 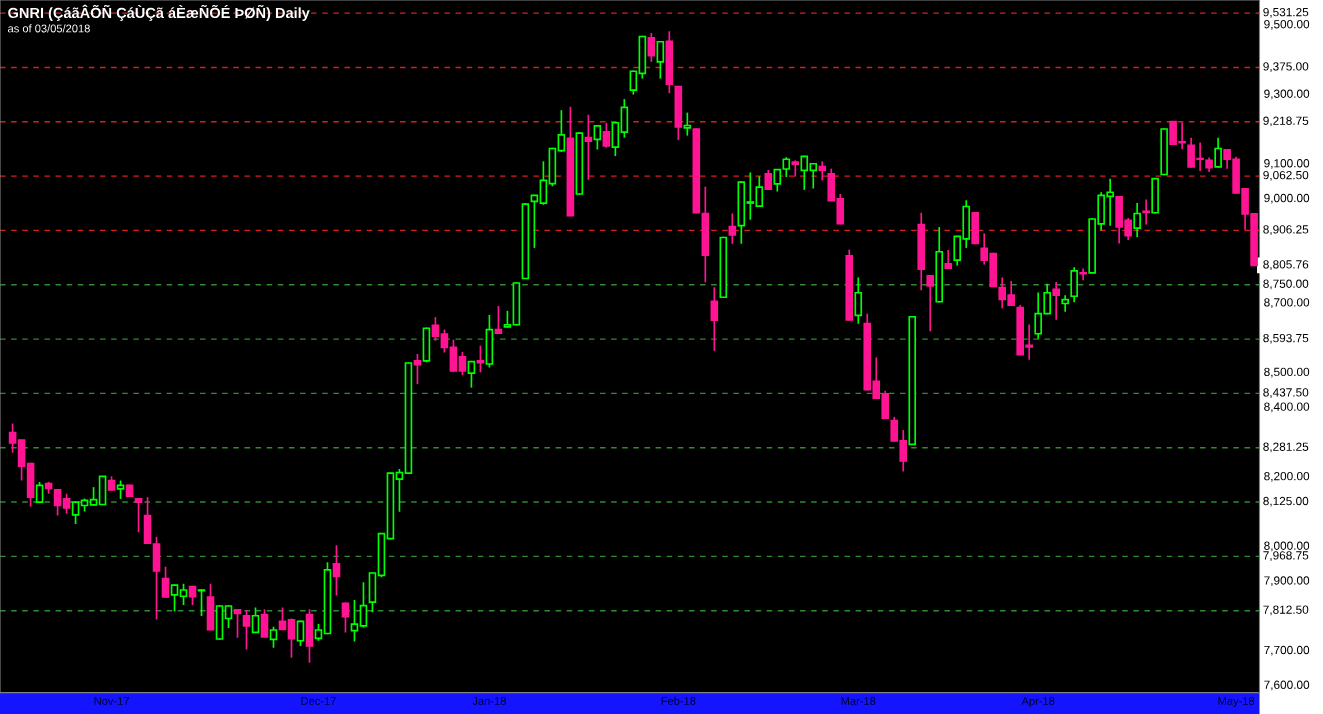 I want to click on ref-line-label: 8,281.25, so click(x=1286, y=447).